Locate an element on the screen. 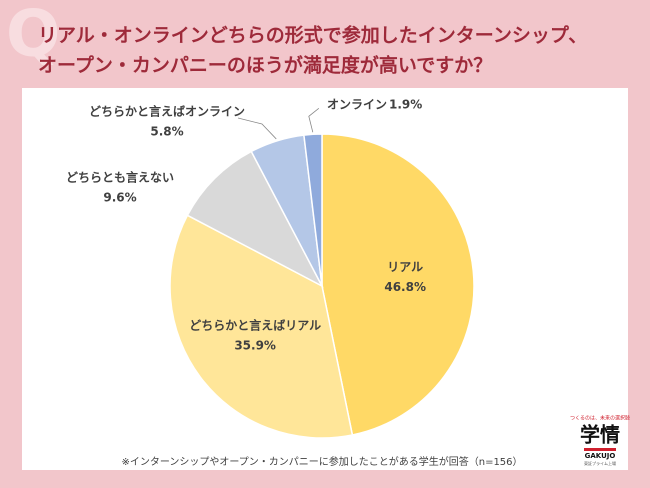  title-line: リアル・オンラインどちらの形式で参加したインターンシップ、 is located at coordinates (312, 35).